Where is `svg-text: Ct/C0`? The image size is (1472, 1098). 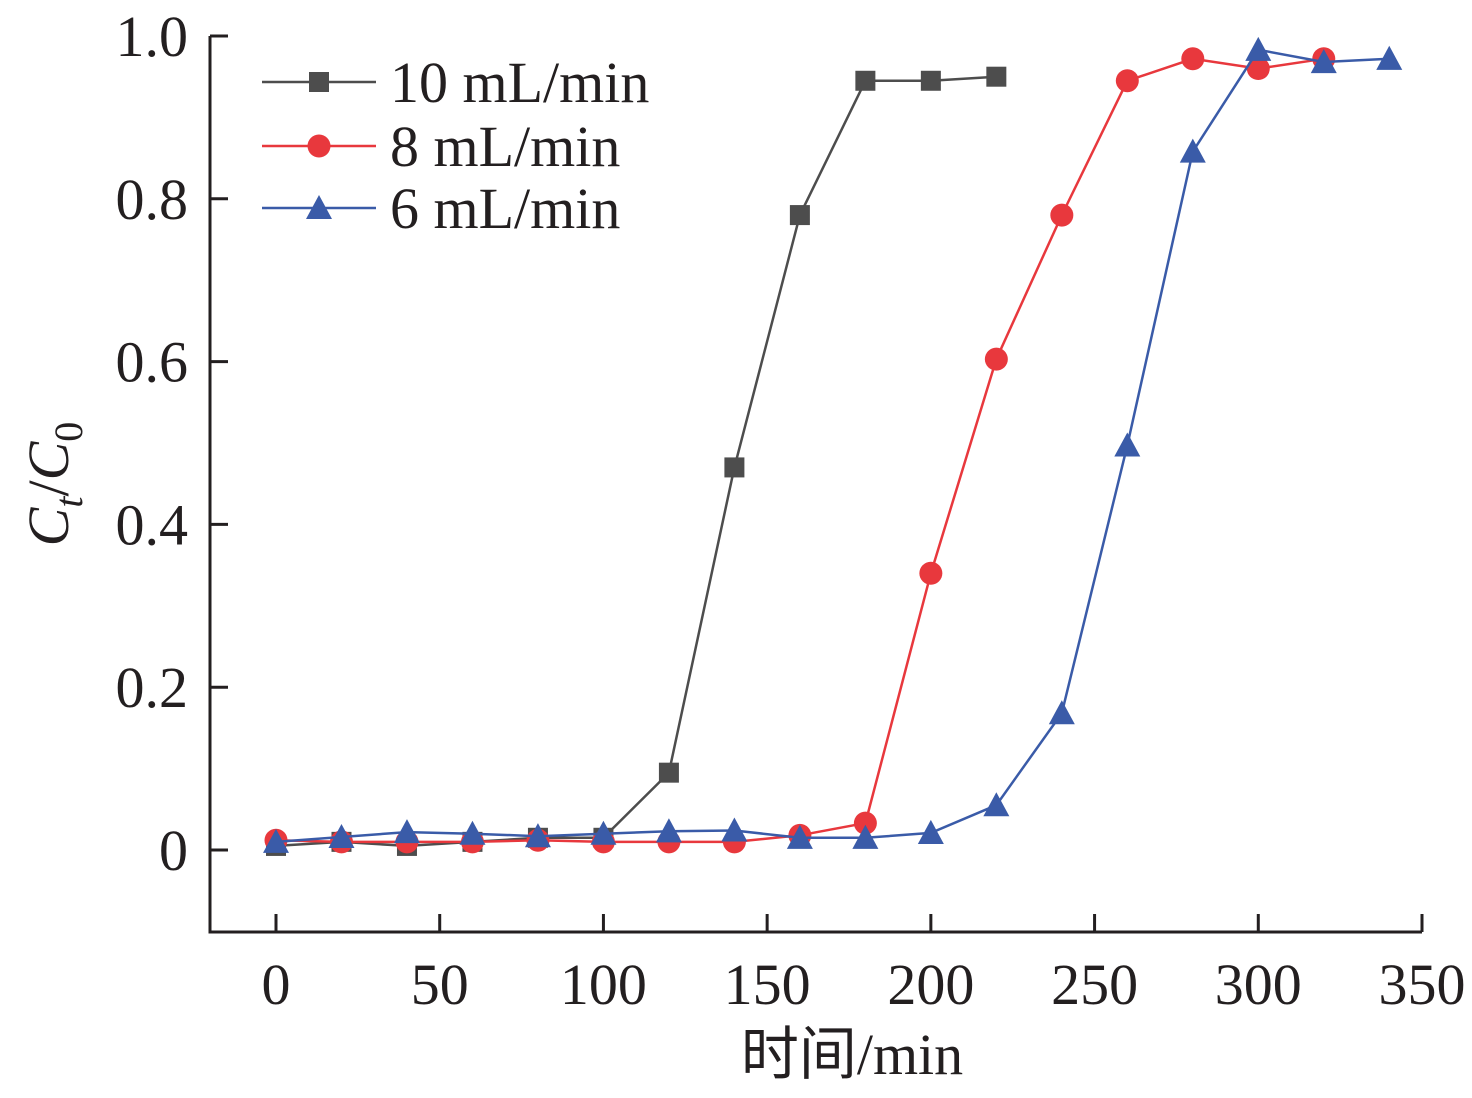
svg-text: Ct/C0 is located at coordinates (53, 484).